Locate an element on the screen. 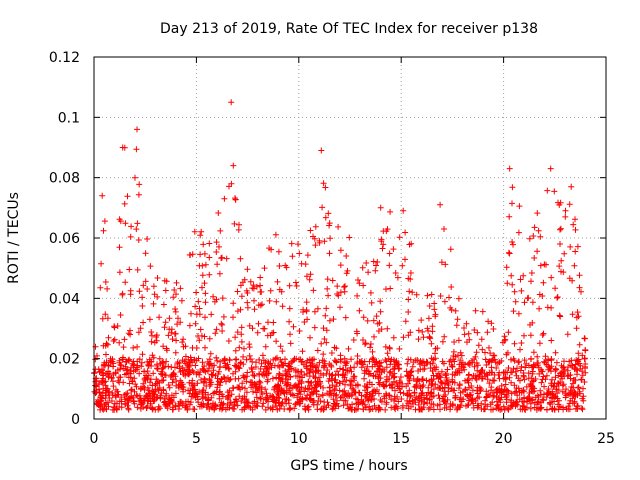  y-tick-label: 0 is located at coordinates (75, 420).